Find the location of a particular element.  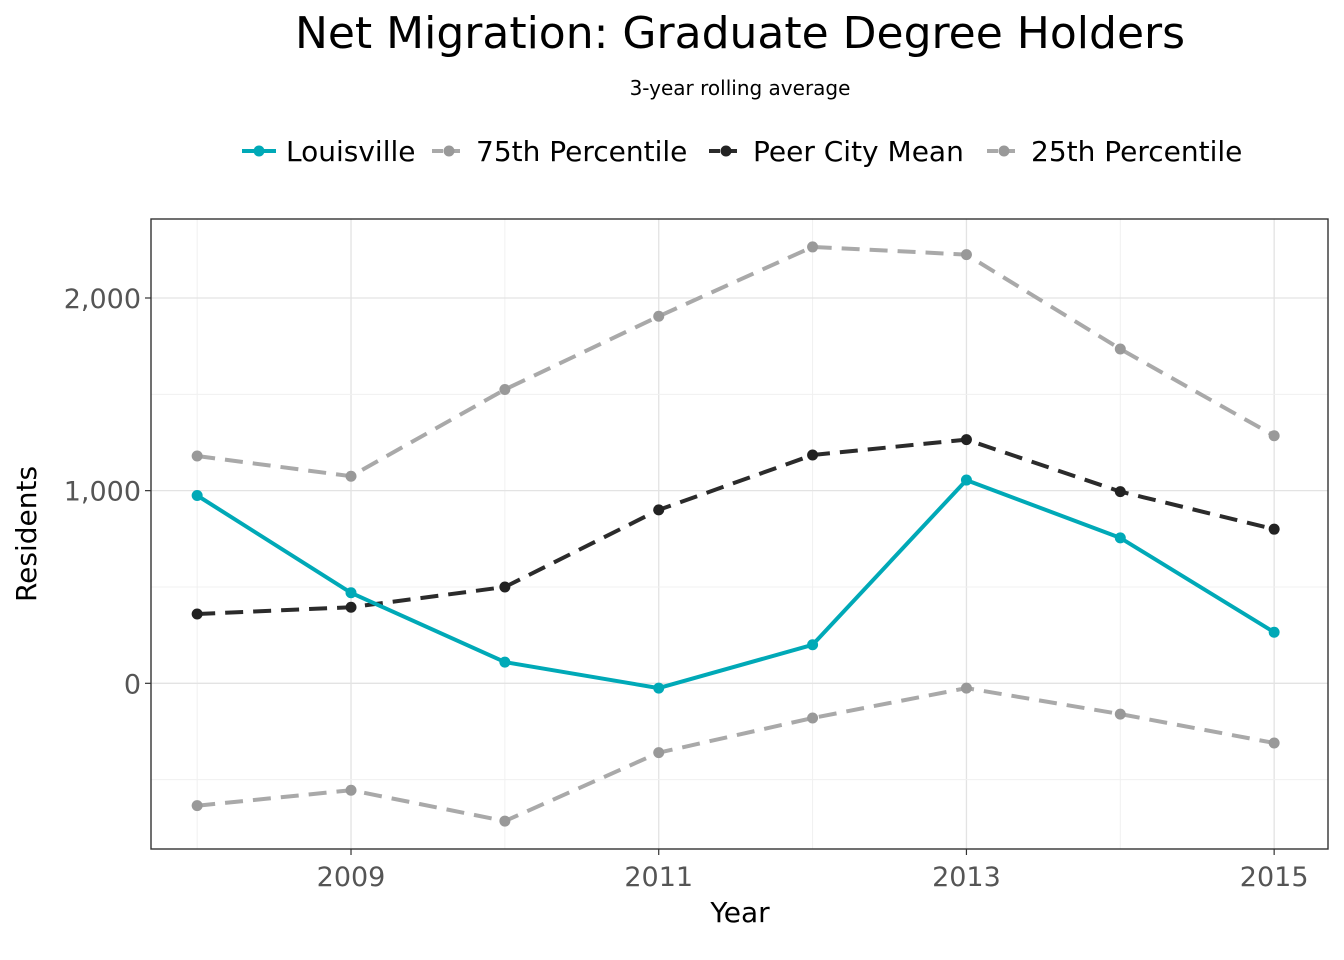

legend-label-75th-percentile: 75th Percentile is located at coordinates (581, 151).